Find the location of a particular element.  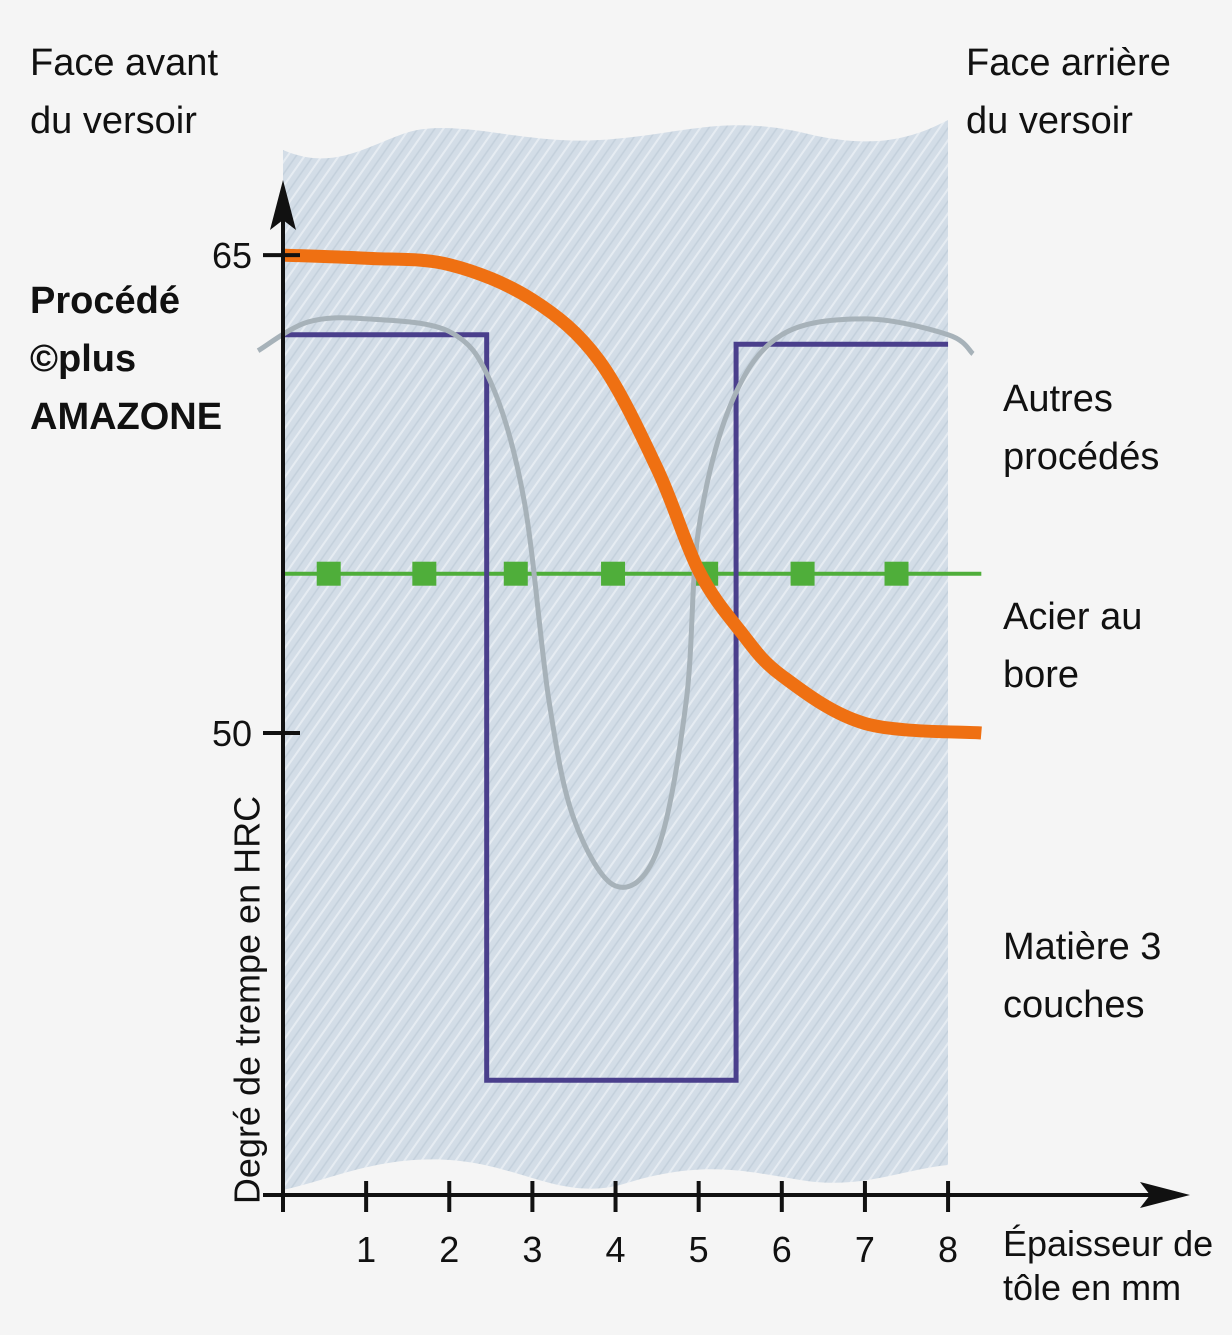

header-left: Face avant du versoir is located at coordinates (124, 92).